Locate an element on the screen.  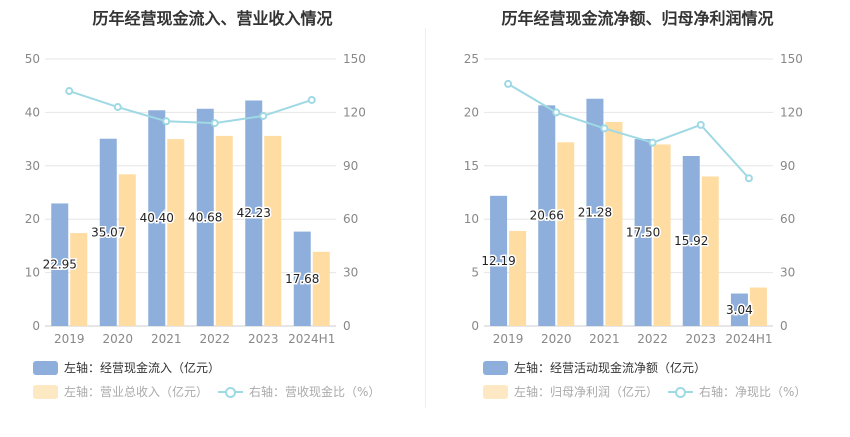
left-axis-tick-label: 40 is located at coordinates (32, 112).